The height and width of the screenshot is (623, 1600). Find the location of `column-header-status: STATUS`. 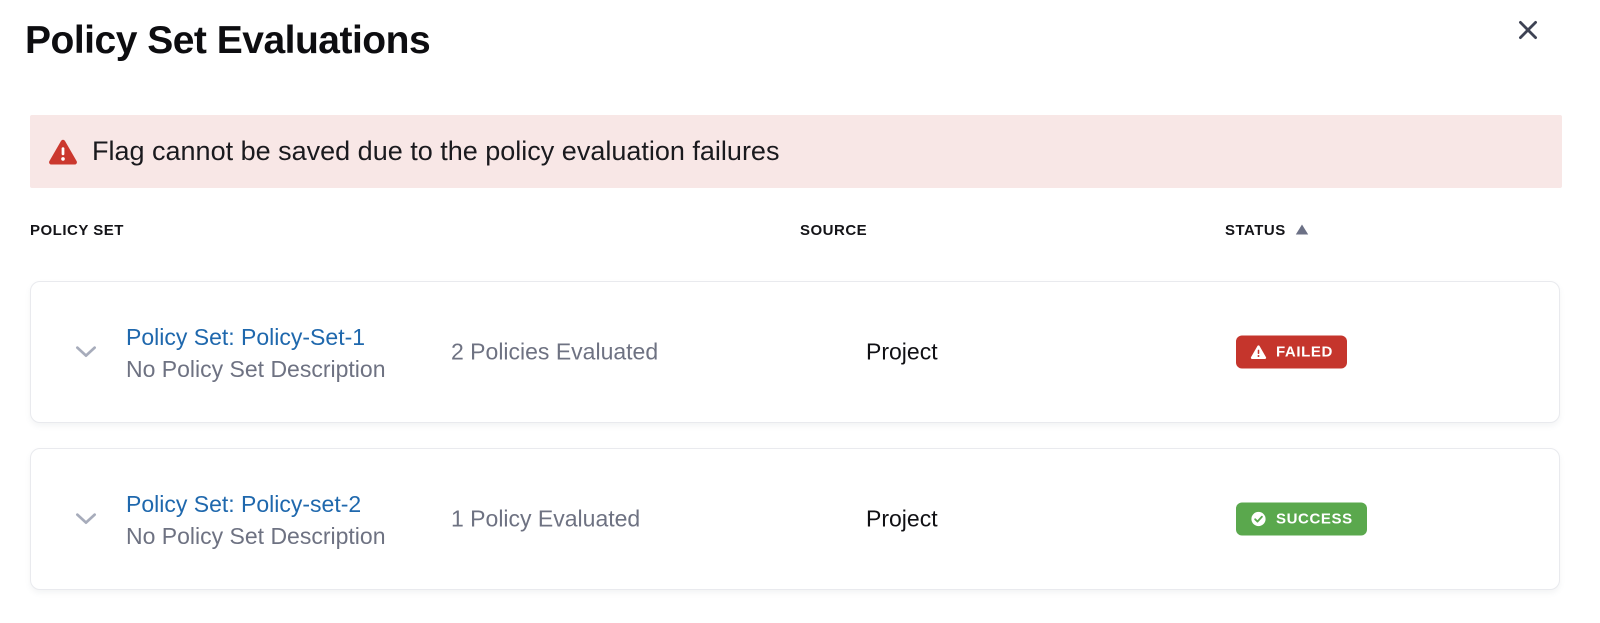

column-header-status: STATUS is located at coordinates (1267, 230).